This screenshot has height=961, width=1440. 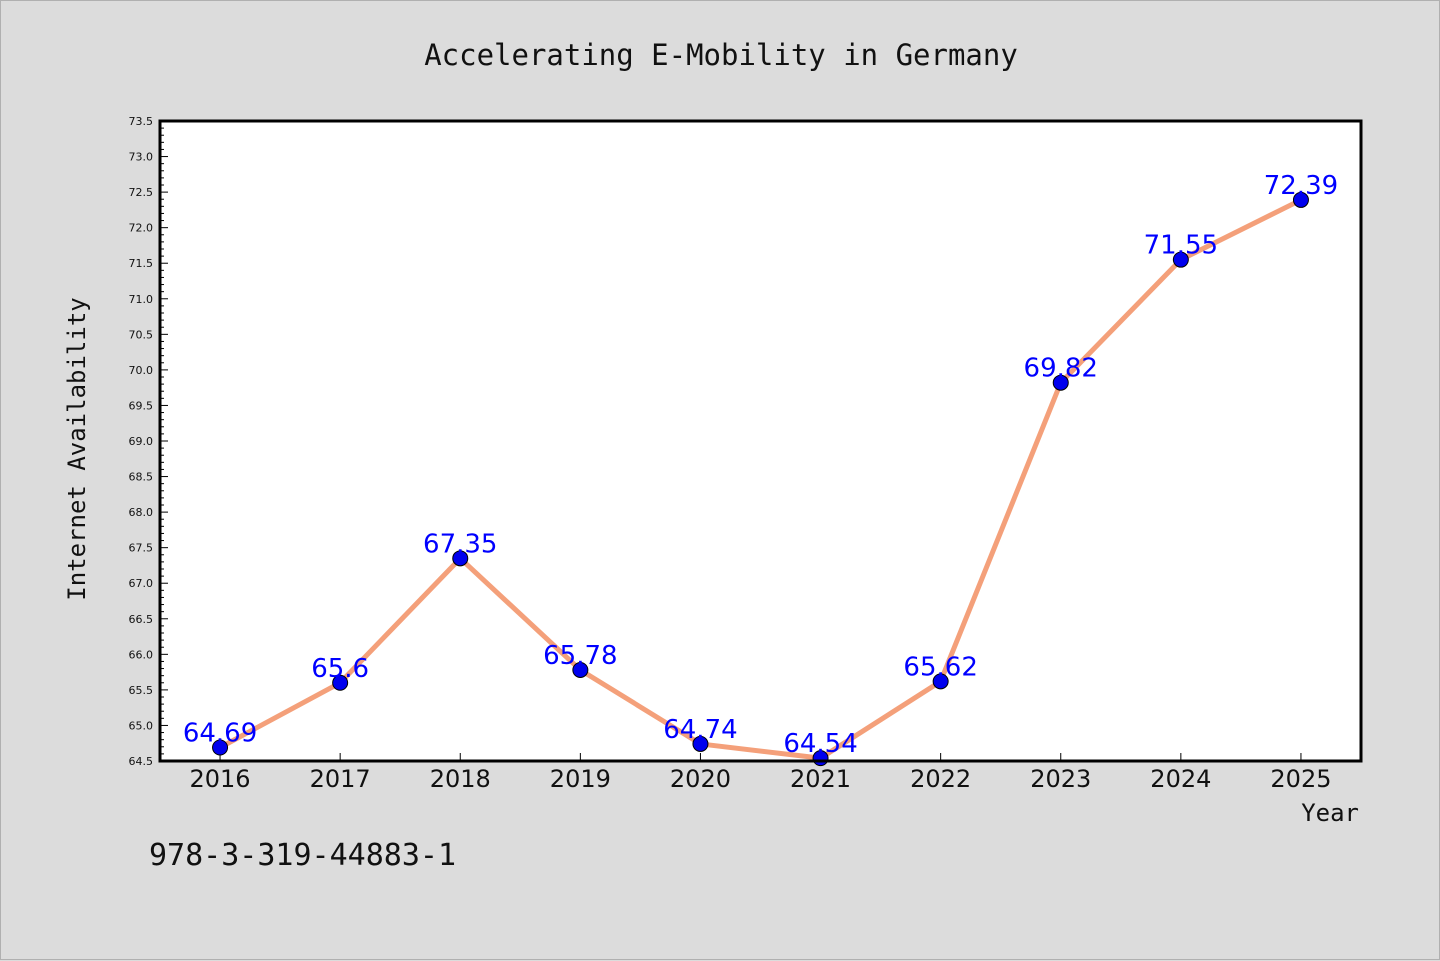 I want to click on y-tick-label: 66.0, so click(x=141, y=654).